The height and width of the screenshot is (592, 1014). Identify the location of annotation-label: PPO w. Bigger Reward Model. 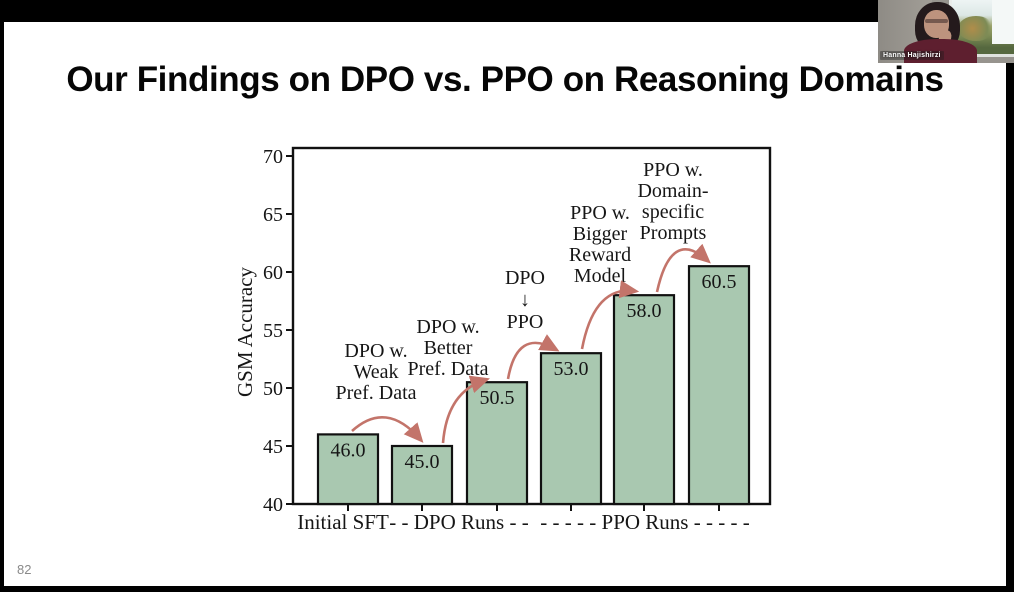
(600, 244).